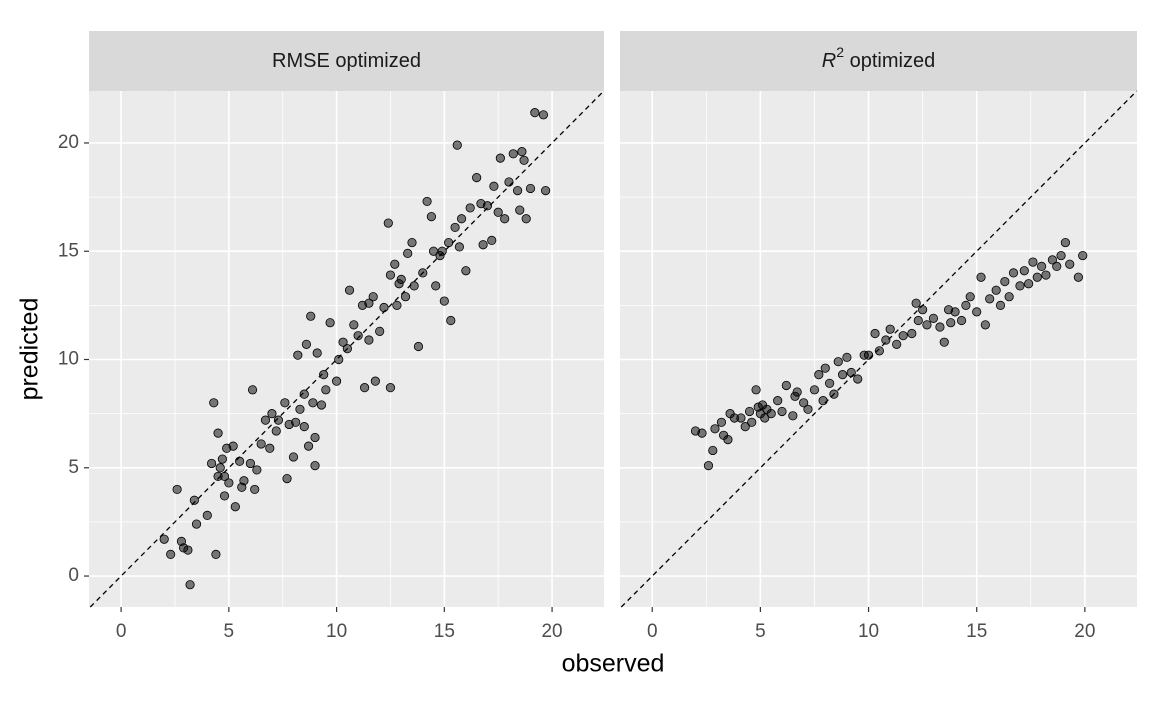 Image resolution: width=1152 pixels, height=711 pixels. I want to click on y-tick-label: 20, so click(68, 142).